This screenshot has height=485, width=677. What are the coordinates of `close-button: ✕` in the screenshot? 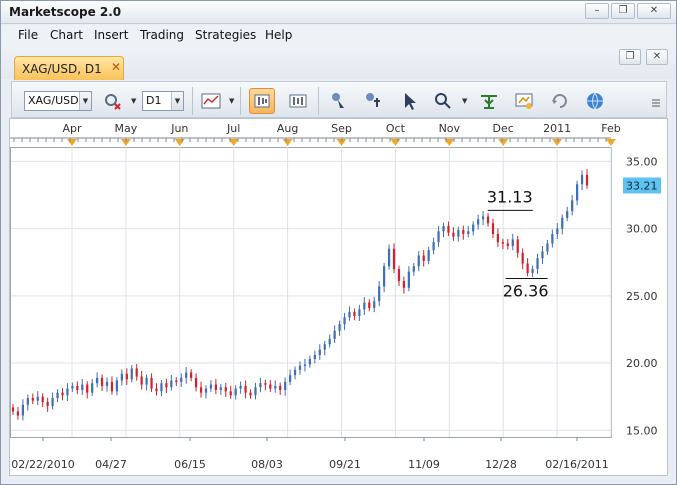 It's located at (654, 11).